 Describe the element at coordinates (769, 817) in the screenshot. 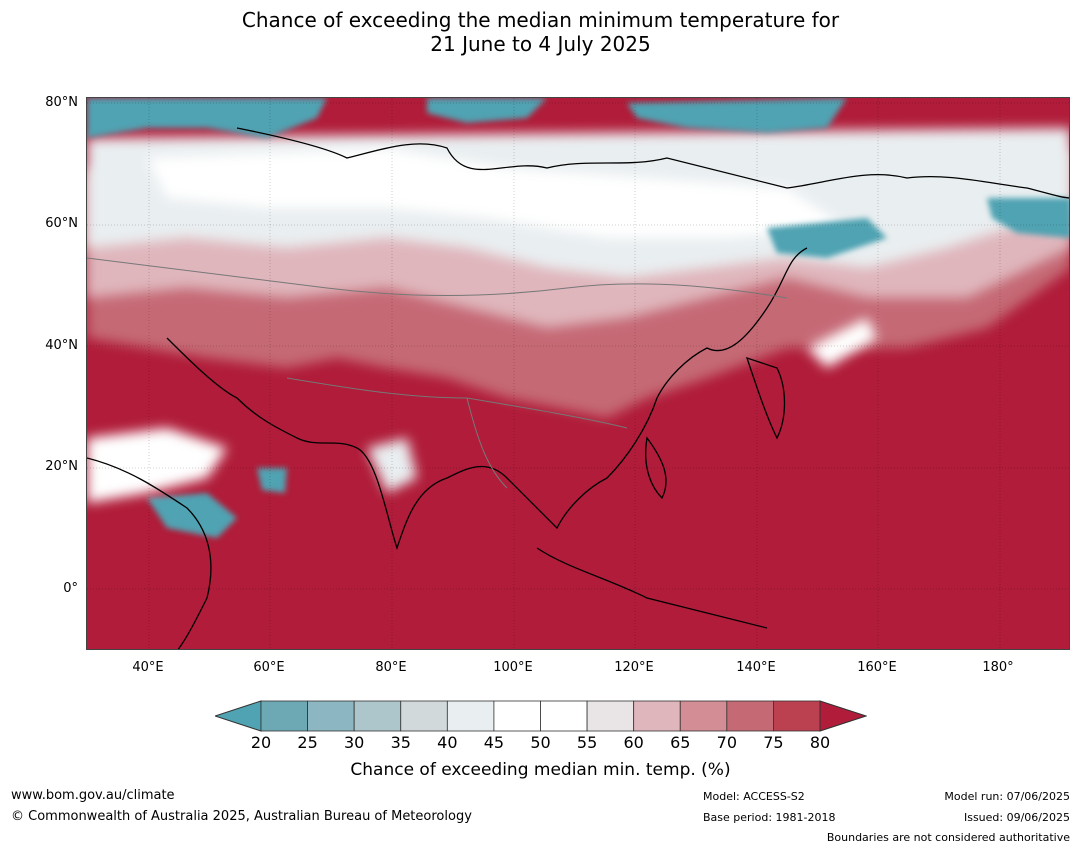

I see `base-period-text: Base period: 1981-2018` at that location.